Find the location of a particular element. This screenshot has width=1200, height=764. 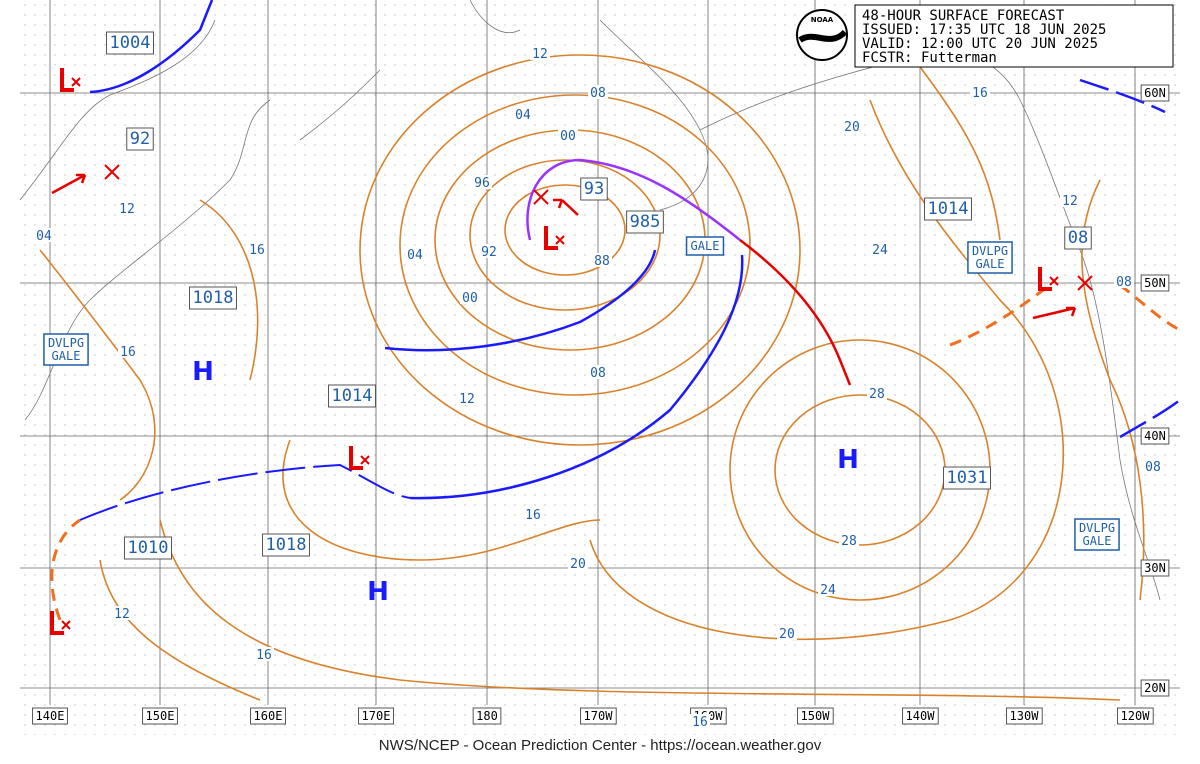

latitude-label: 60N is located at coordinates (1155, 93).